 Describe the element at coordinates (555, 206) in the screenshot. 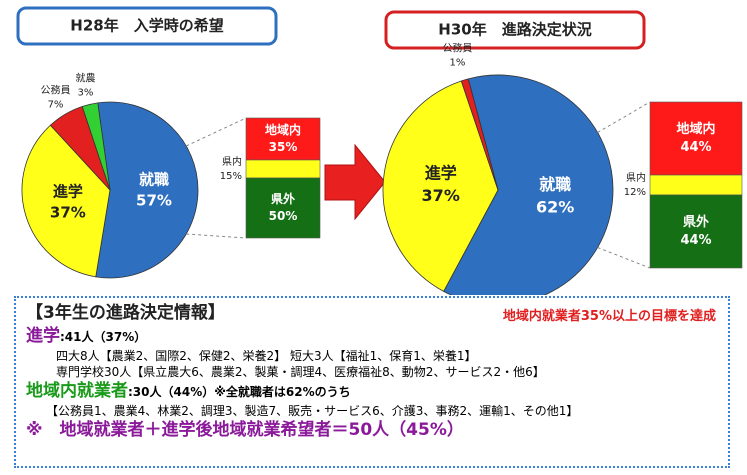

I see `slice-value: 62%` at that location.